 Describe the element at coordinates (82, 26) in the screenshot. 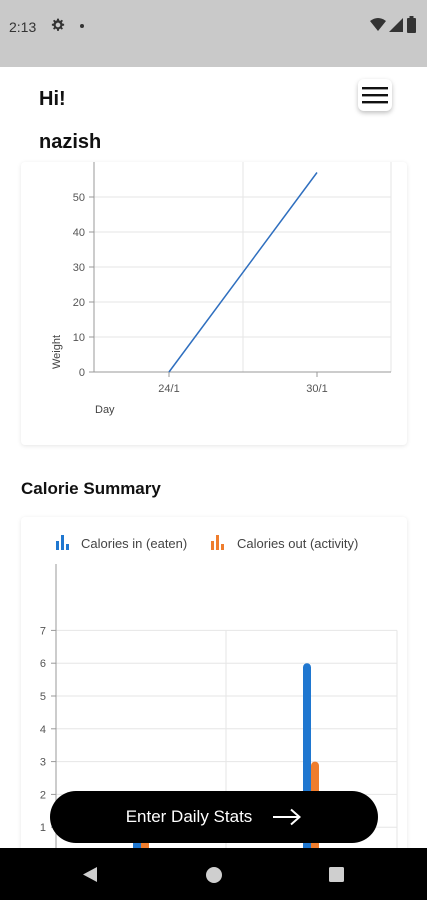

I see `notification-dot-icon` at that location.